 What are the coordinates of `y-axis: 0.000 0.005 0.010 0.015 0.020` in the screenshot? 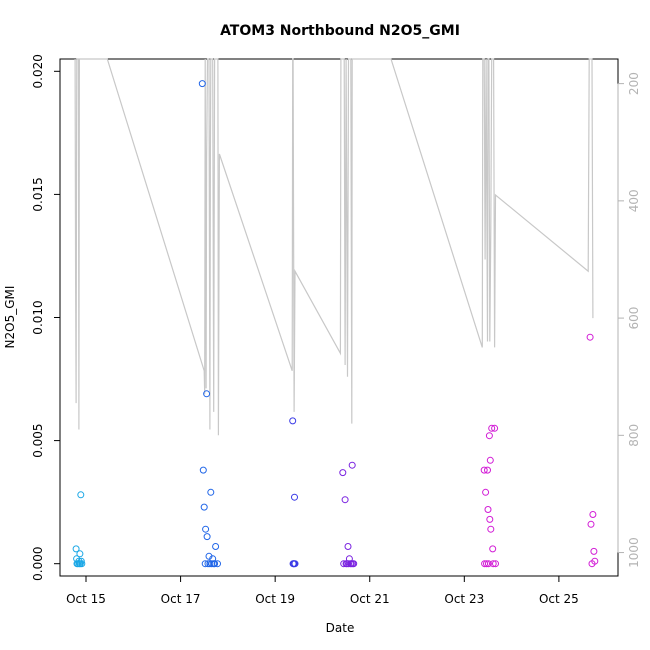 It's located at (46, 317).